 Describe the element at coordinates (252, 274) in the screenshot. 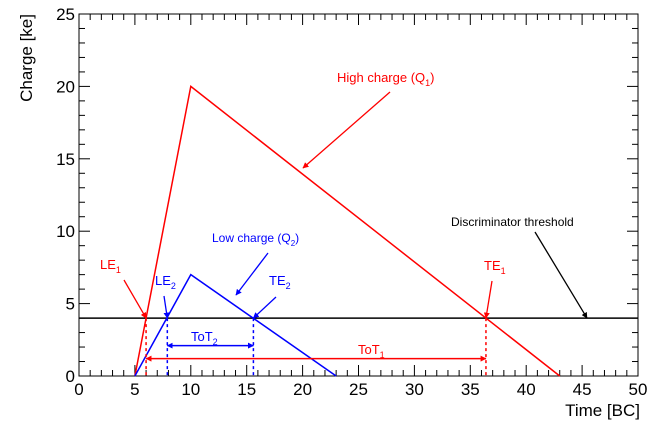

I see `low-charge-pointer-arrow` at that location.